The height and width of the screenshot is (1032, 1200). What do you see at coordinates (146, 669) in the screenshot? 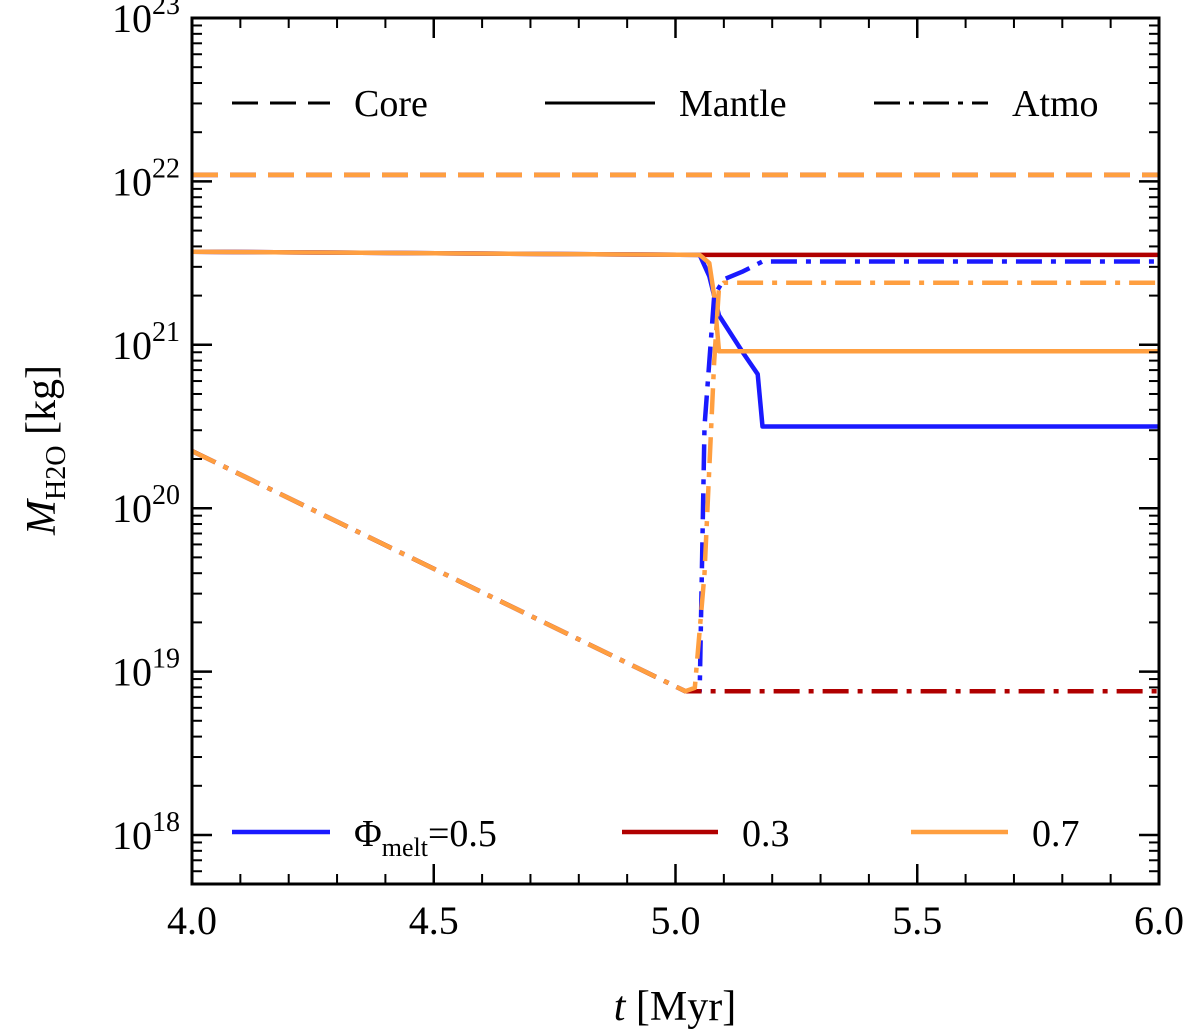
I see `y-tick-label: 1019` at bounding box center [146, 669].